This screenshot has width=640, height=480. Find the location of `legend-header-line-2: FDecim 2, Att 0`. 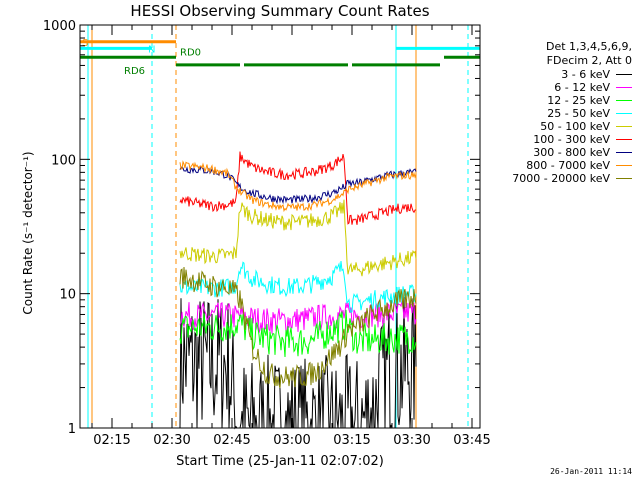

legend-header-line-2: FDecim 2, Att 0 is located at coordinates (589, 60).